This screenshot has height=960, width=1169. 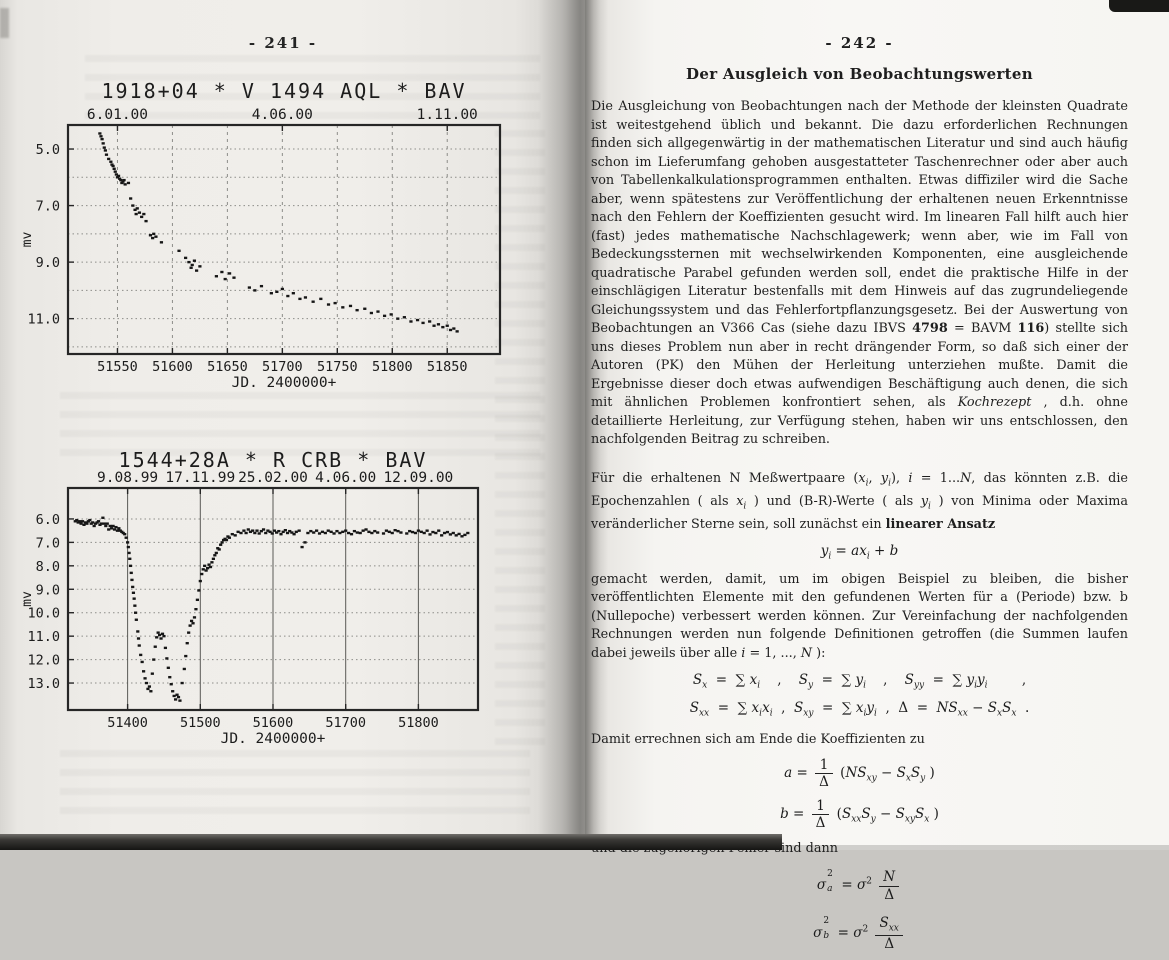 What do you see at coordinates (391, 842) in the screenshot?
I see `bottom-scan-bar` at bounding box center [391, 842].